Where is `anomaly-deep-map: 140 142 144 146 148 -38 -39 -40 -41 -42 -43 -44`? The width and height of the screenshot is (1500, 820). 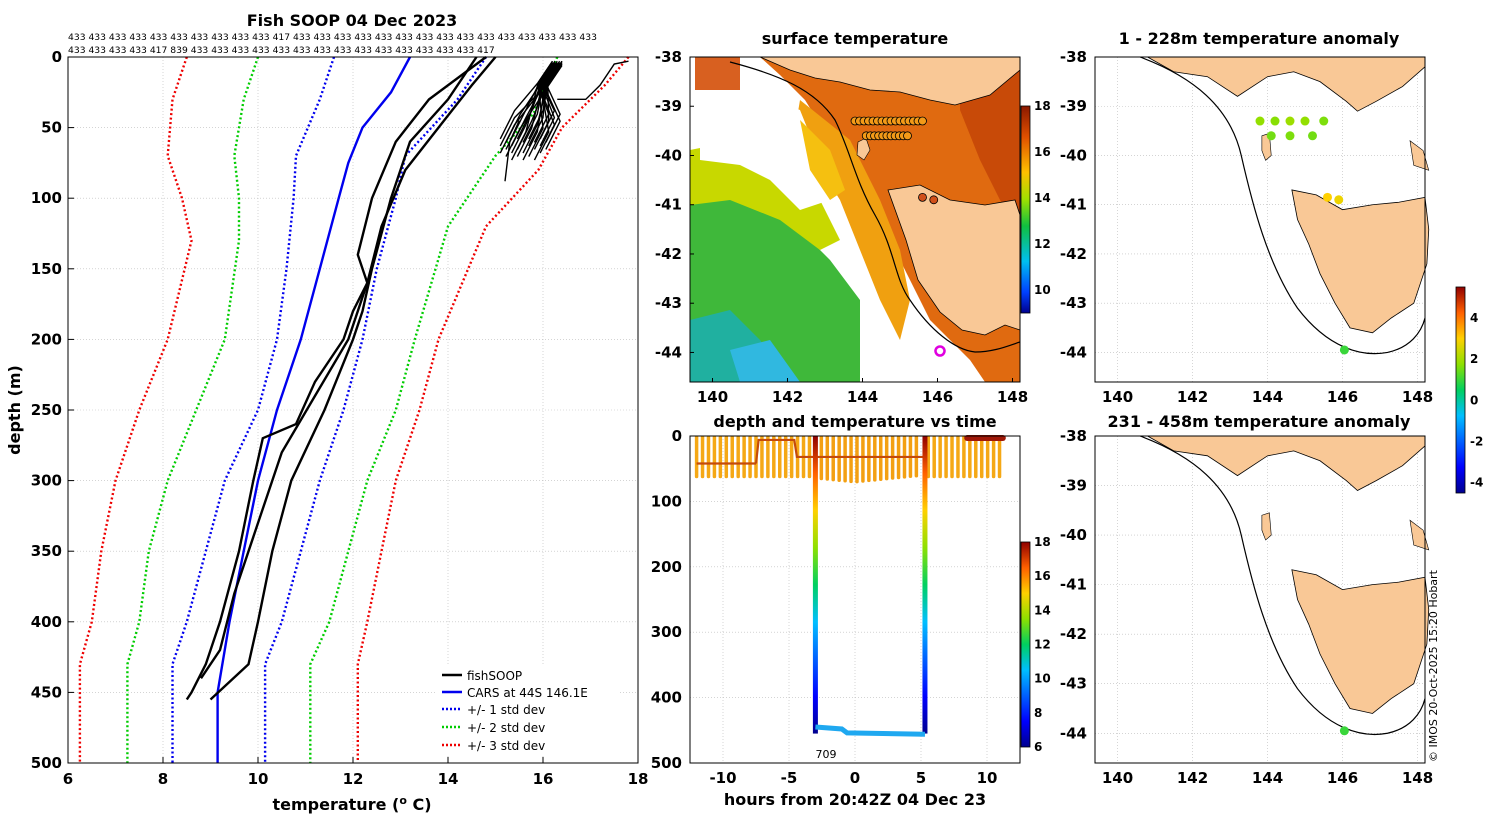 anomaly-deep-map: 140 142 144 146 148 -38 -39 -40 -41 -42 -43 -44 is located at coordinates (1246, 607).